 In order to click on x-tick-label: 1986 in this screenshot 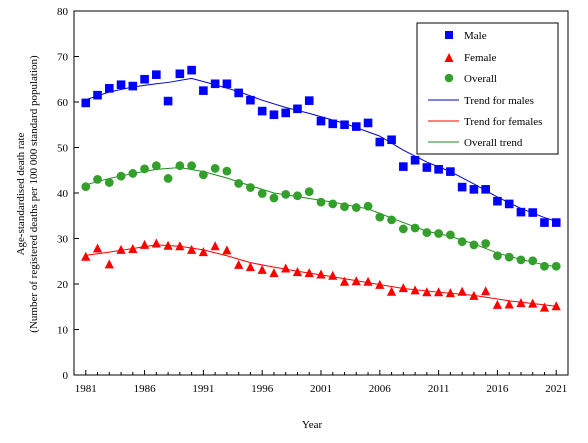, I will do `click(145, 389)`.